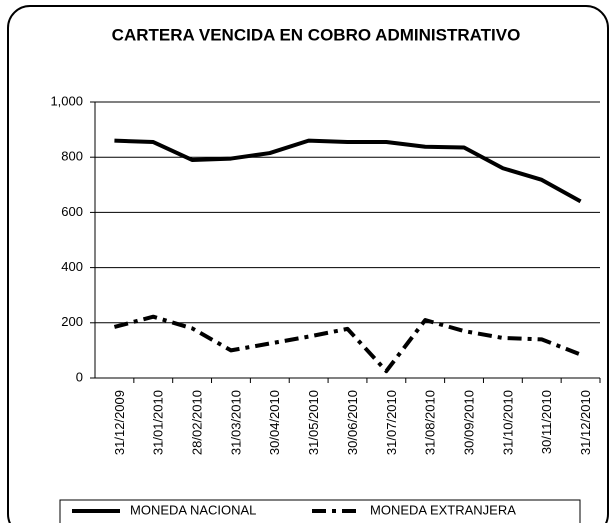  What do you see at coordinates (468, 422) in the screenshot?
I see `x-tick-label: 30/09/2010` at bounding box center [468, 422].